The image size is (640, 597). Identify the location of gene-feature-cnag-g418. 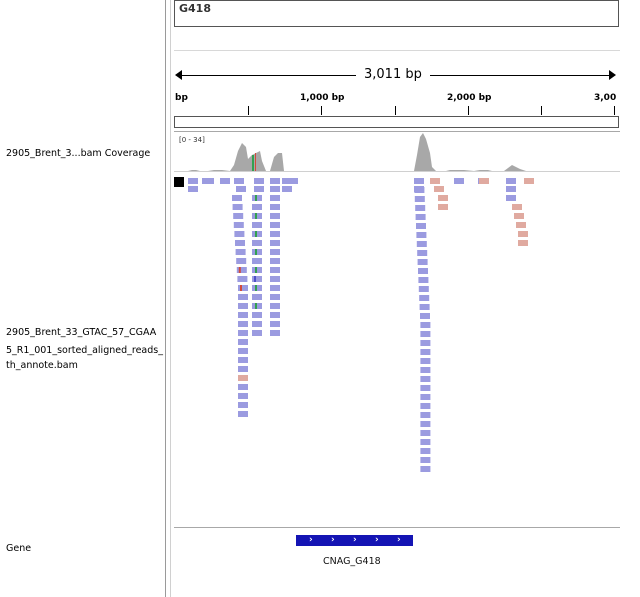
(354, 540).